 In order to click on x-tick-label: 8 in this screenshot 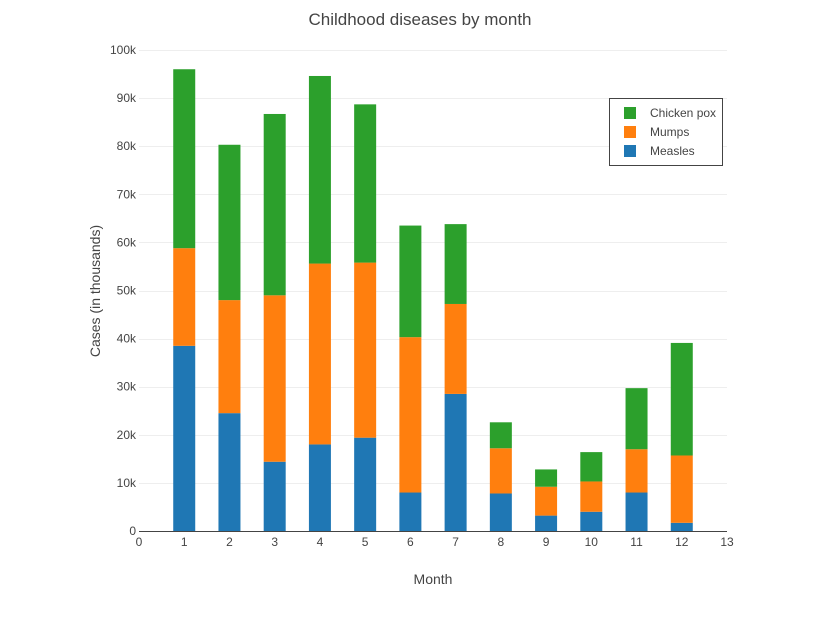, I will do `click(501, 542)`.